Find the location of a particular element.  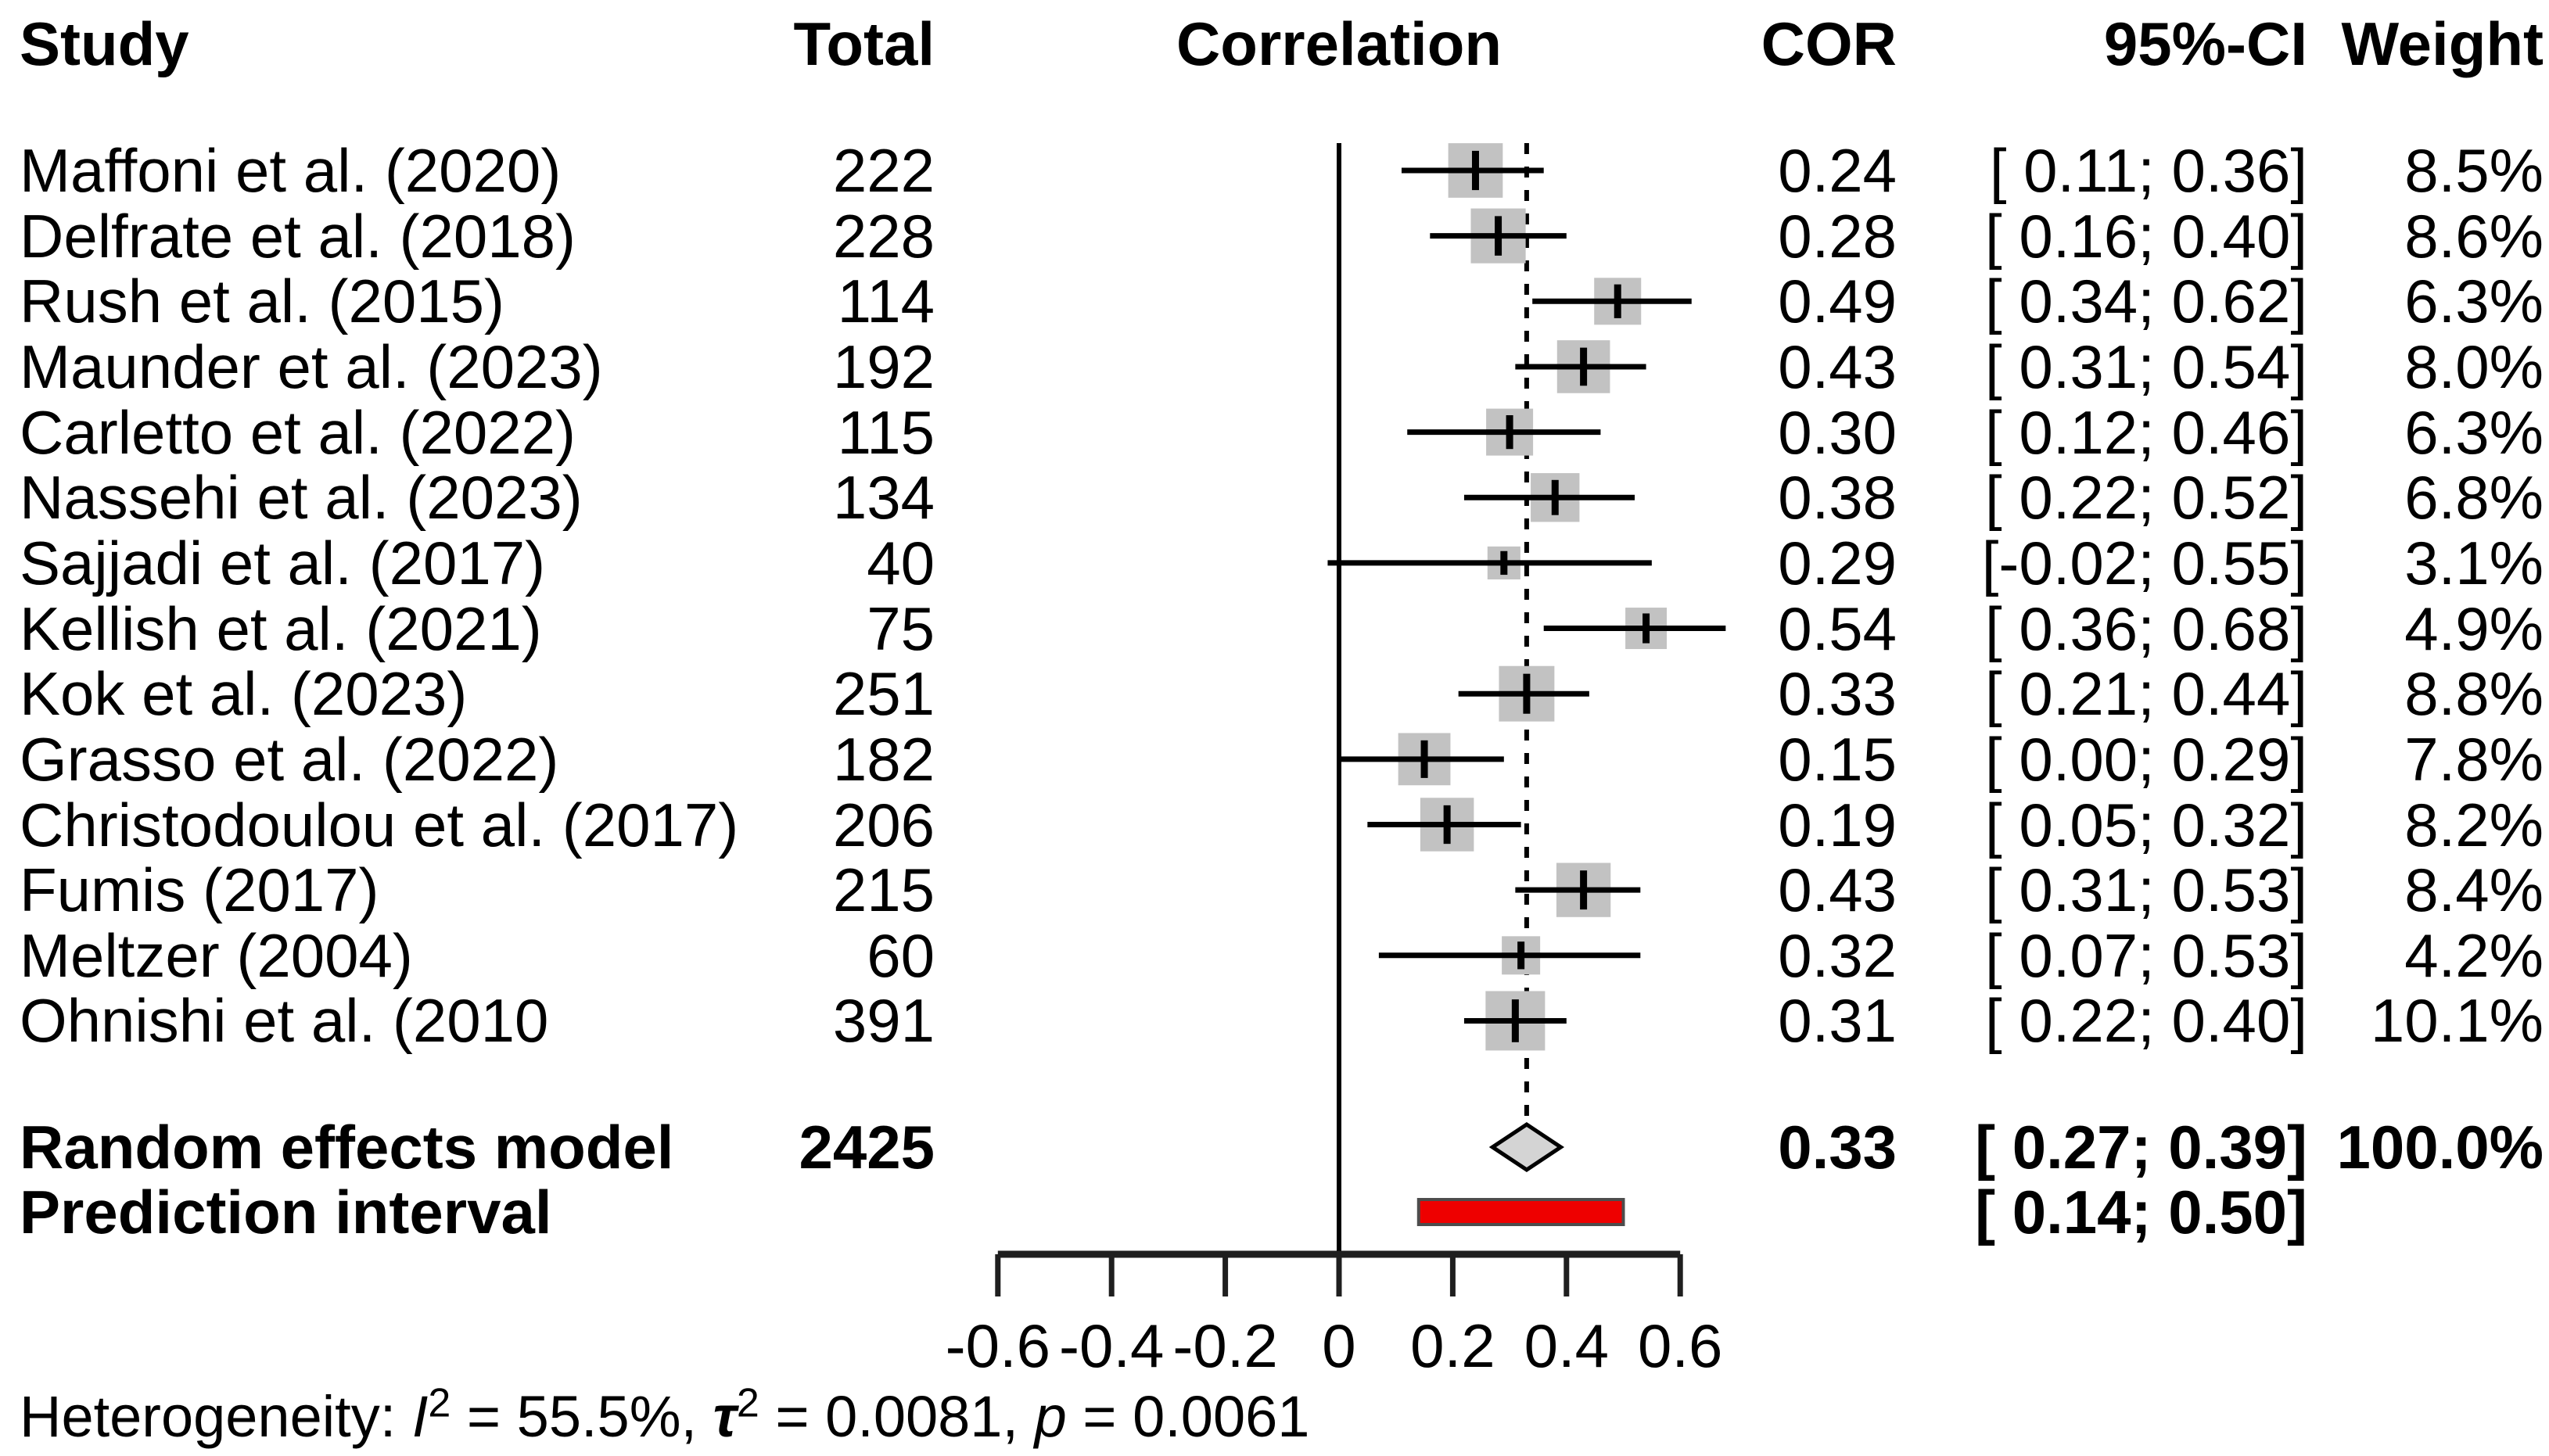

study-label: Sajjadi et al. (2017) is located at coordinates (283, 563).